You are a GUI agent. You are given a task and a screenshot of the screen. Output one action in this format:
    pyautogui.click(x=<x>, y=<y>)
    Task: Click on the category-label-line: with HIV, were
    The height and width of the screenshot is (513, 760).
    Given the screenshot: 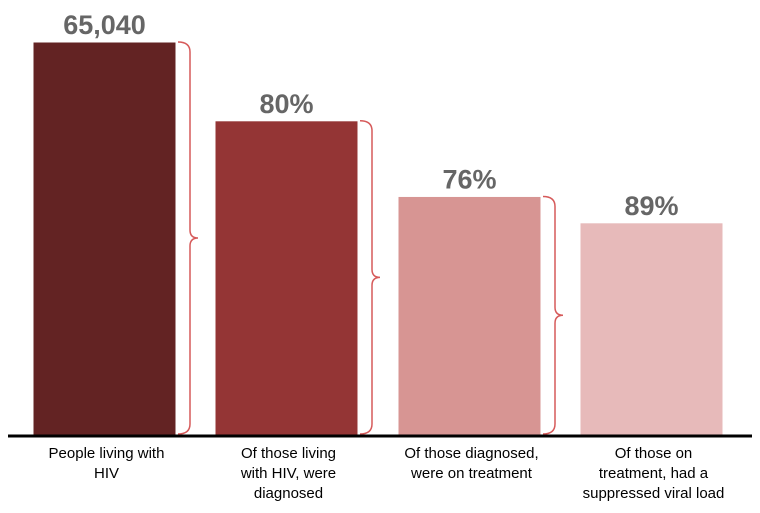 What is the action you would take?
    pyautogui.click(x=288, y=473)
    